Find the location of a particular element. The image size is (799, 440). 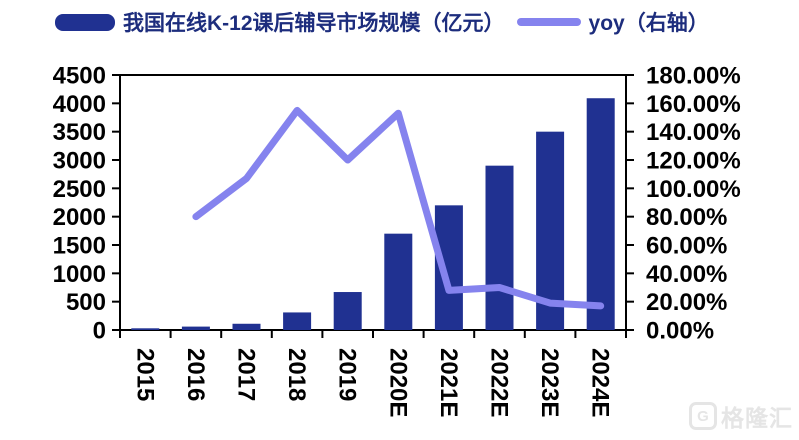

left-axis-label: 1000 is located at coordinates (79, 274).